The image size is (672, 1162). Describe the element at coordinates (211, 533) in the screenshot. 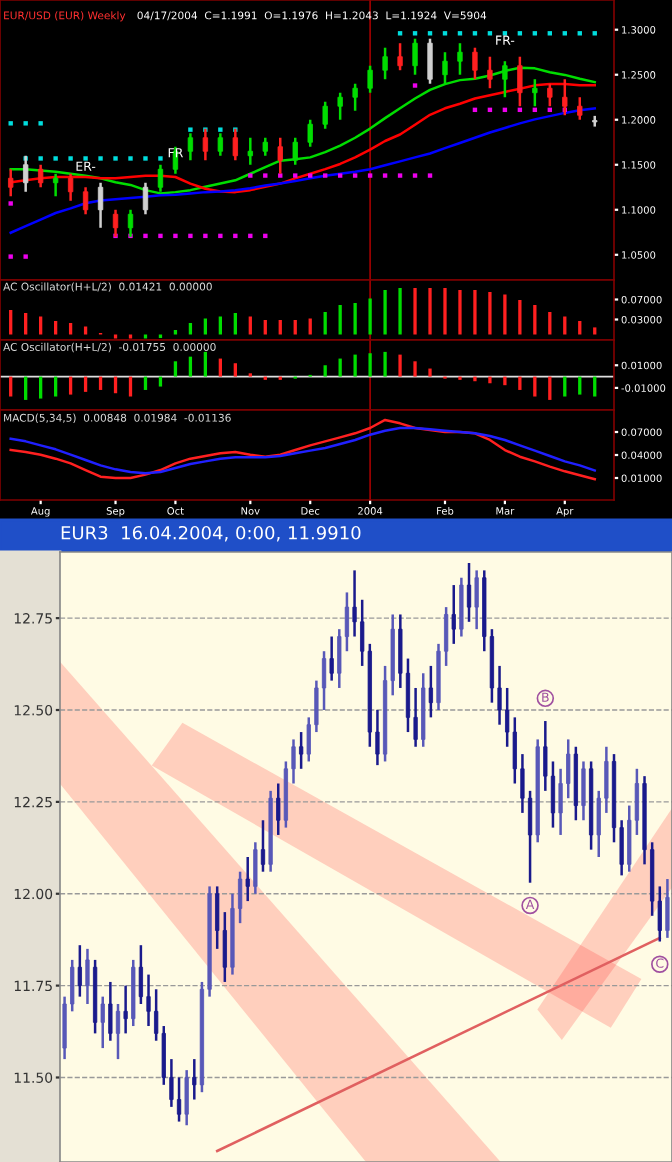

I see `chart-title: EUR3 16.04.2004, 0:00, 11.9910` at that location.